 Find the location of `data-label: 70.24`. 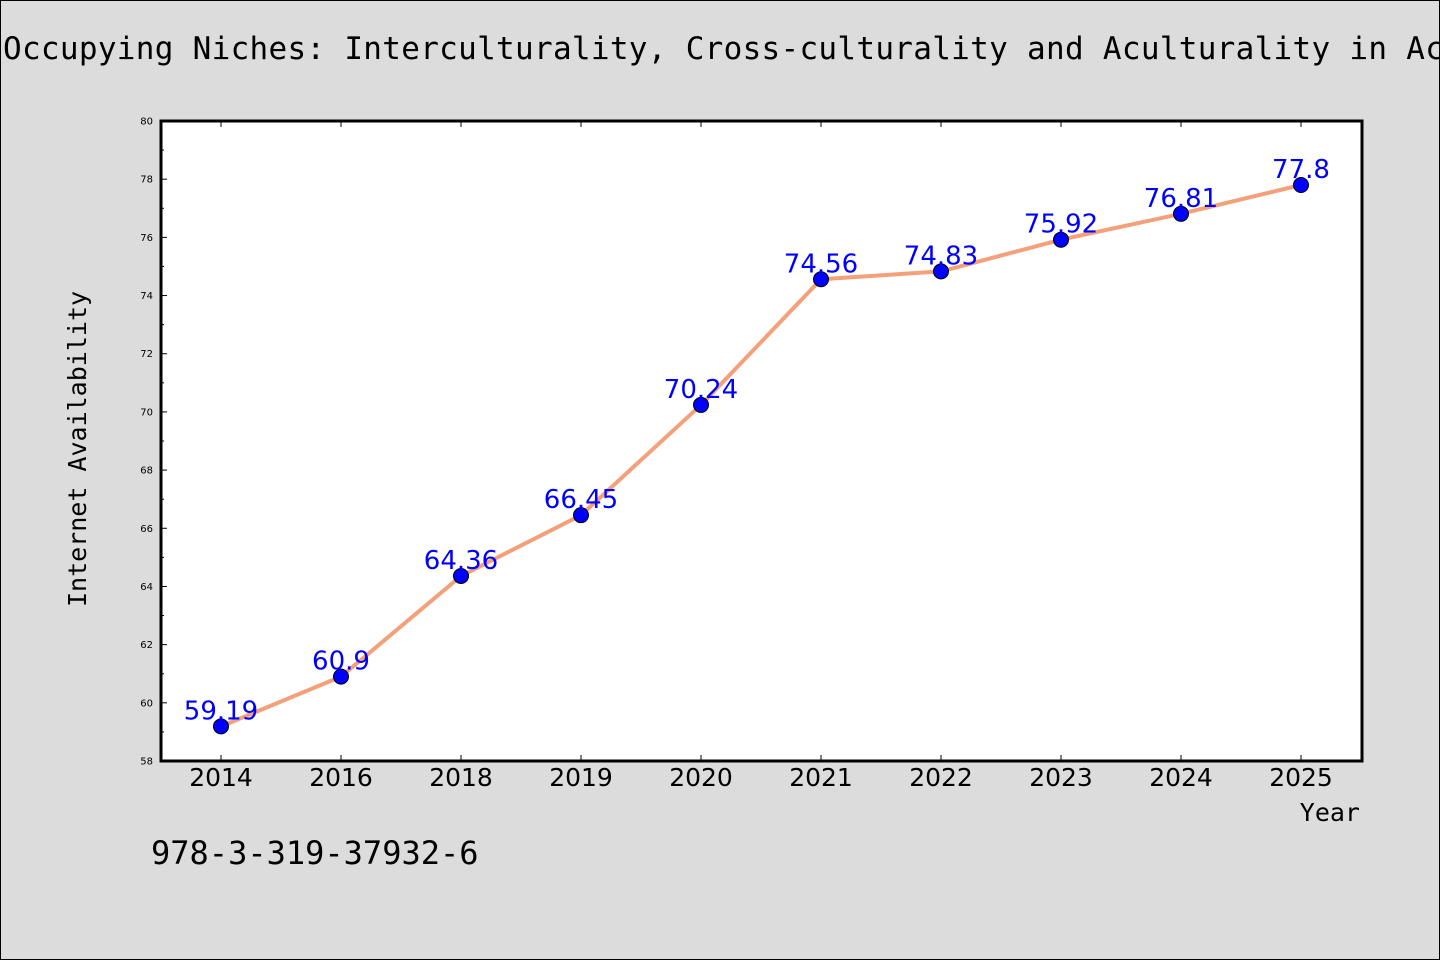

data-label: 70.24 is located at coordinates (701, 390).